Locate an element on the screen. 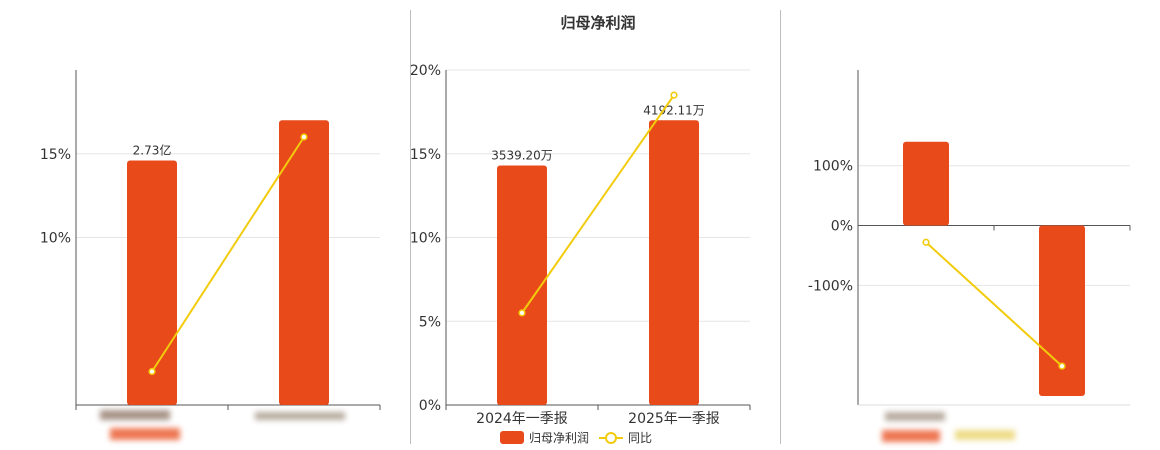 The image size is (1160, 450). chart-legend: 归母净利润 同比 is located at coordinates (576, 437).